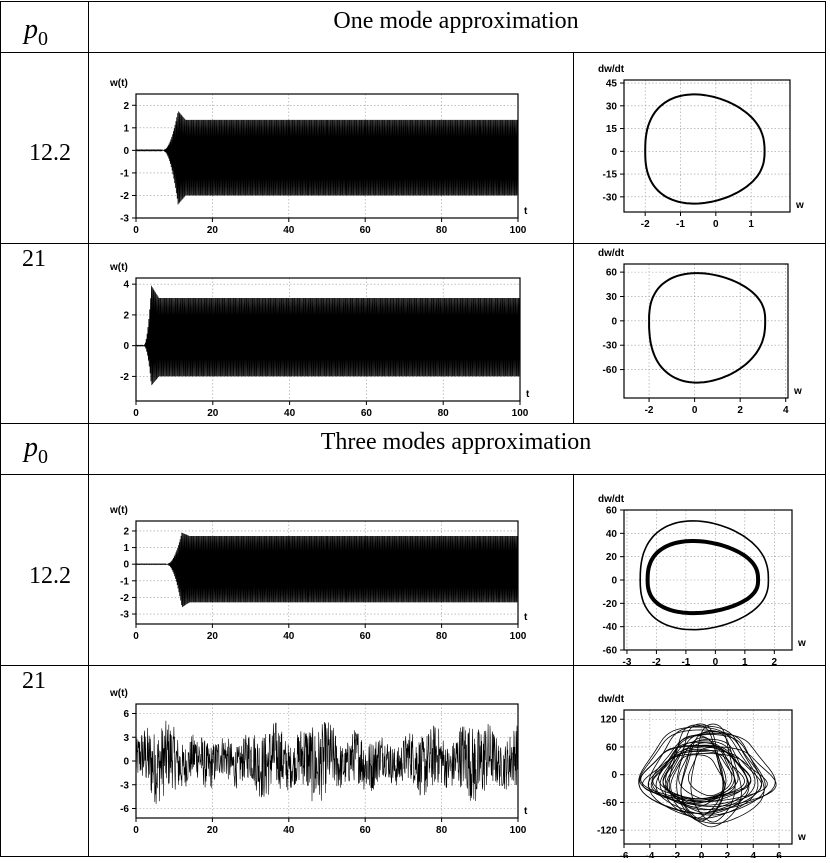 This screenshot has height=863, width=830. What do you see at coordinates (786, 410) in the screenshot?
I see `x-tick-label: 4` at bounding box center [786, 410].